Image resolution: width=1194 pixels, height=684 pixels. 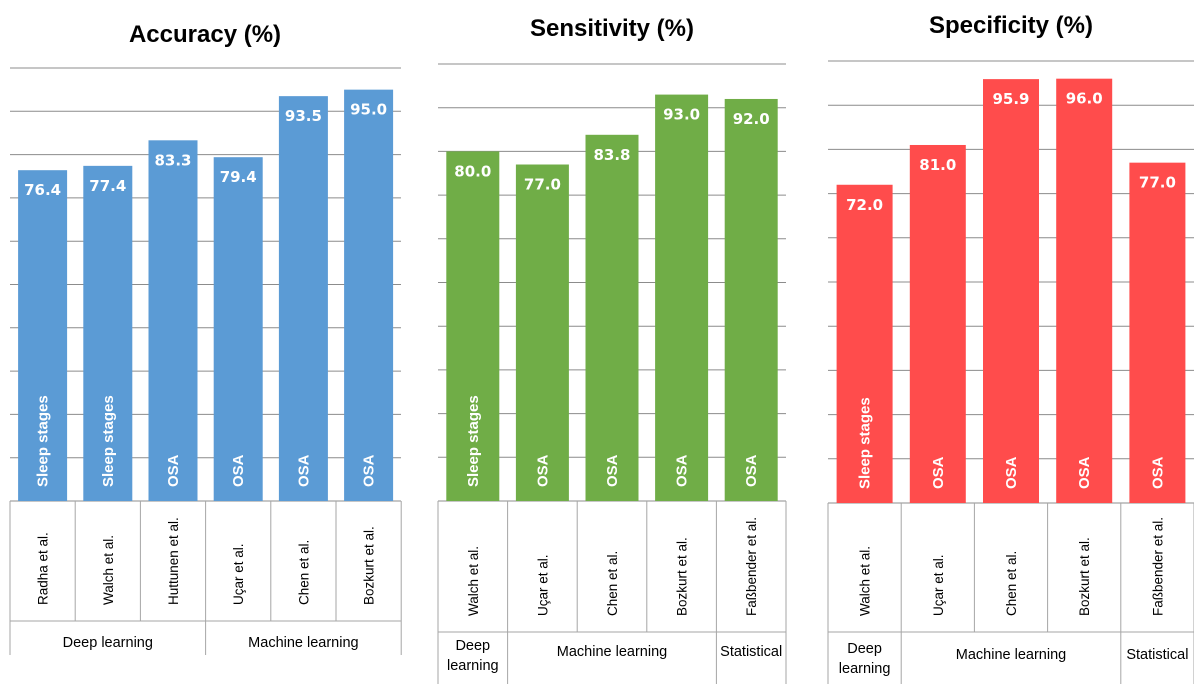 What do you see at coordinates (751, 119) in the screenshot?
I see `data-label: 92.0` at bounding box center [751, 119].